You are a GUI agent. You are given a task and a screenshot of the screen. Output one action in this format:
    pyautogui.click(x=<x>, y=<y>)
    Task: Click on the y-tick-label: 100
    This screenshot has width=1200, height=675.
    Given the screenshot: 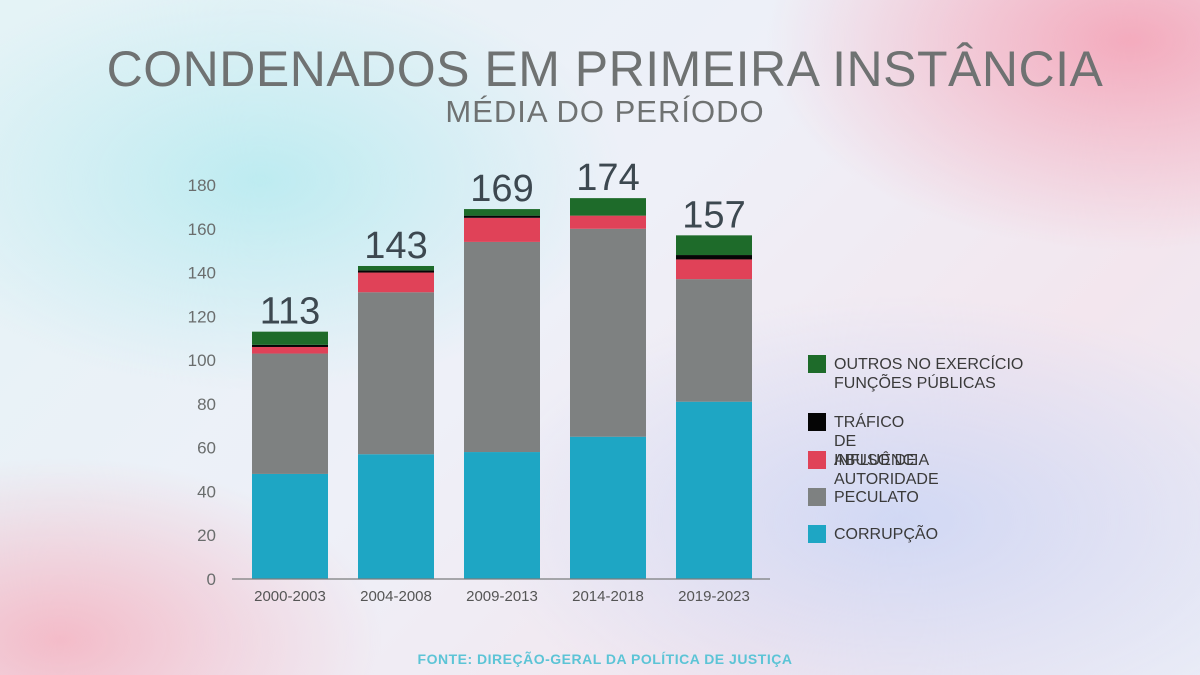 What is the action you would take?
    pyautogui.click(x=202, y=360)
    